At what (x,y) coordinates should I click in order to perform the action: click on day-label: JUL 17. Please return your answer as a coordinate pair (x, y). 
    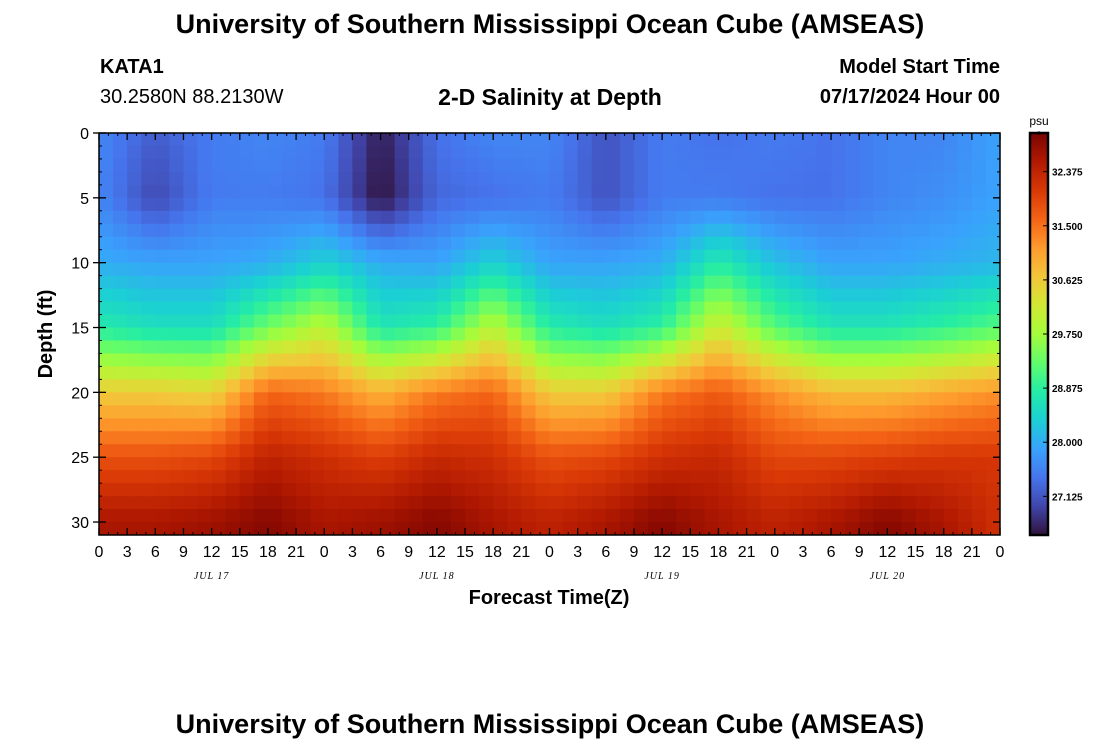
    Looking at the image, I should click on (212, 576).